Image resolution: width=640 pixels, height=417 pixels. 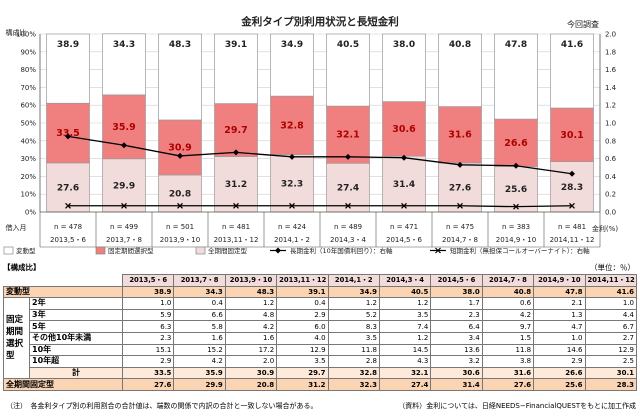 I want to click on table-cell: 47.8, so click(x=559, y=292).